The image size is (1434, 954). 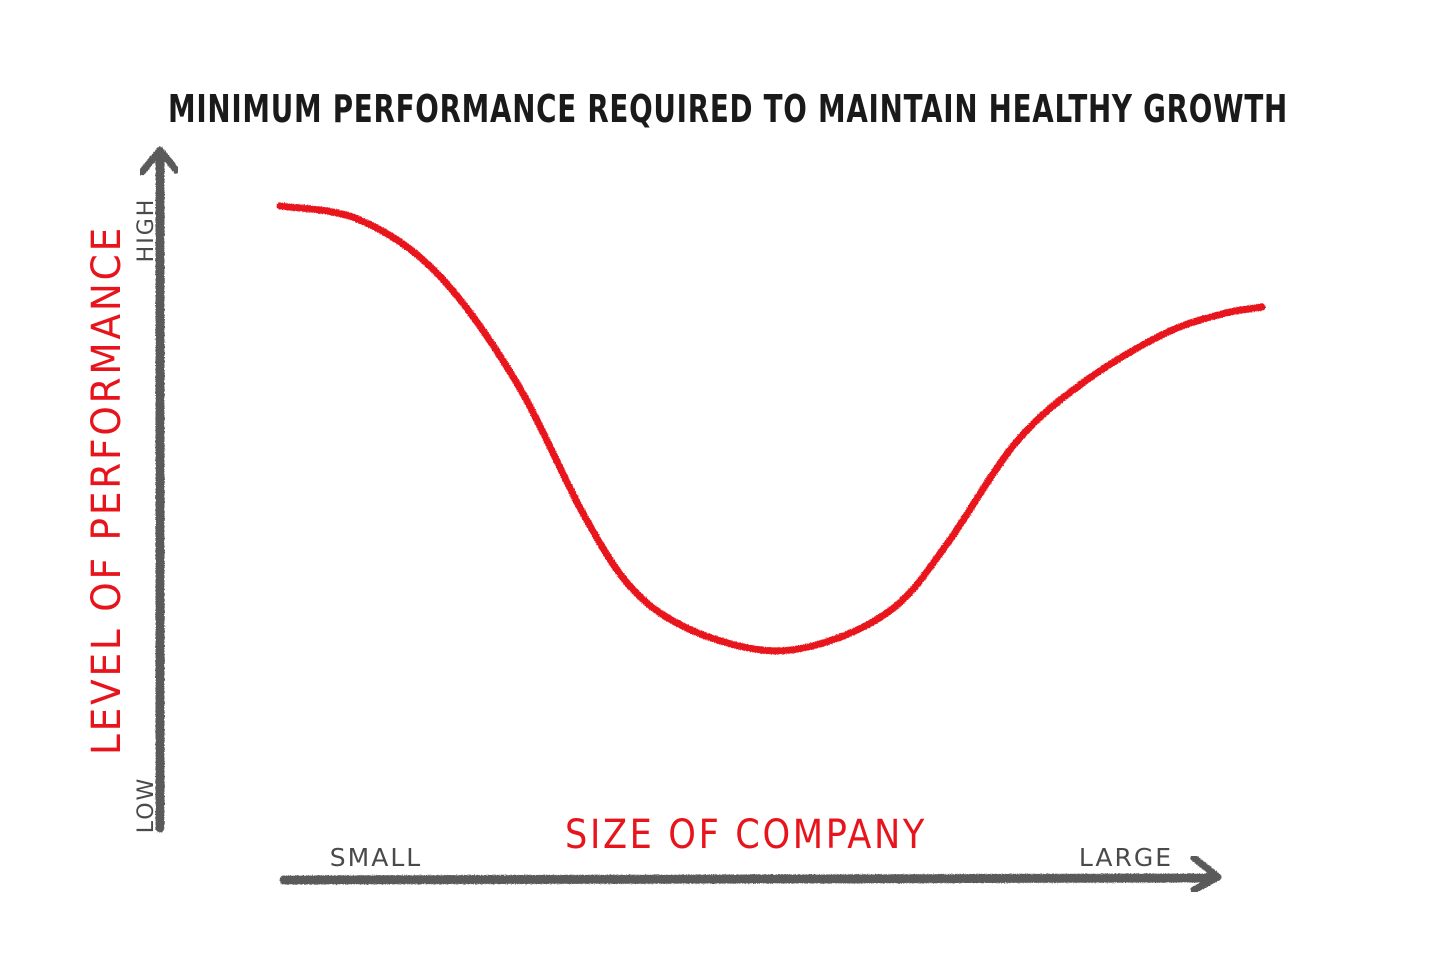 What do you see at coordinates (146, 805) in the screenshot?
I see `y-low-label: LOW` at bounding box center [146, 805].